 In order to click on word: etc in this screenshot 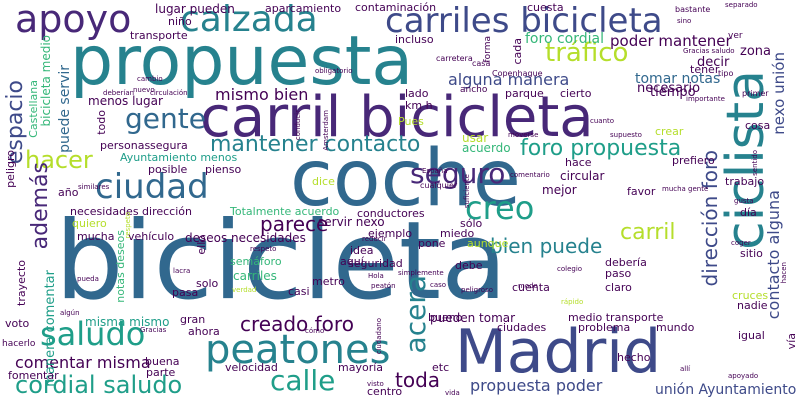, I will do `click(441, 367)`.